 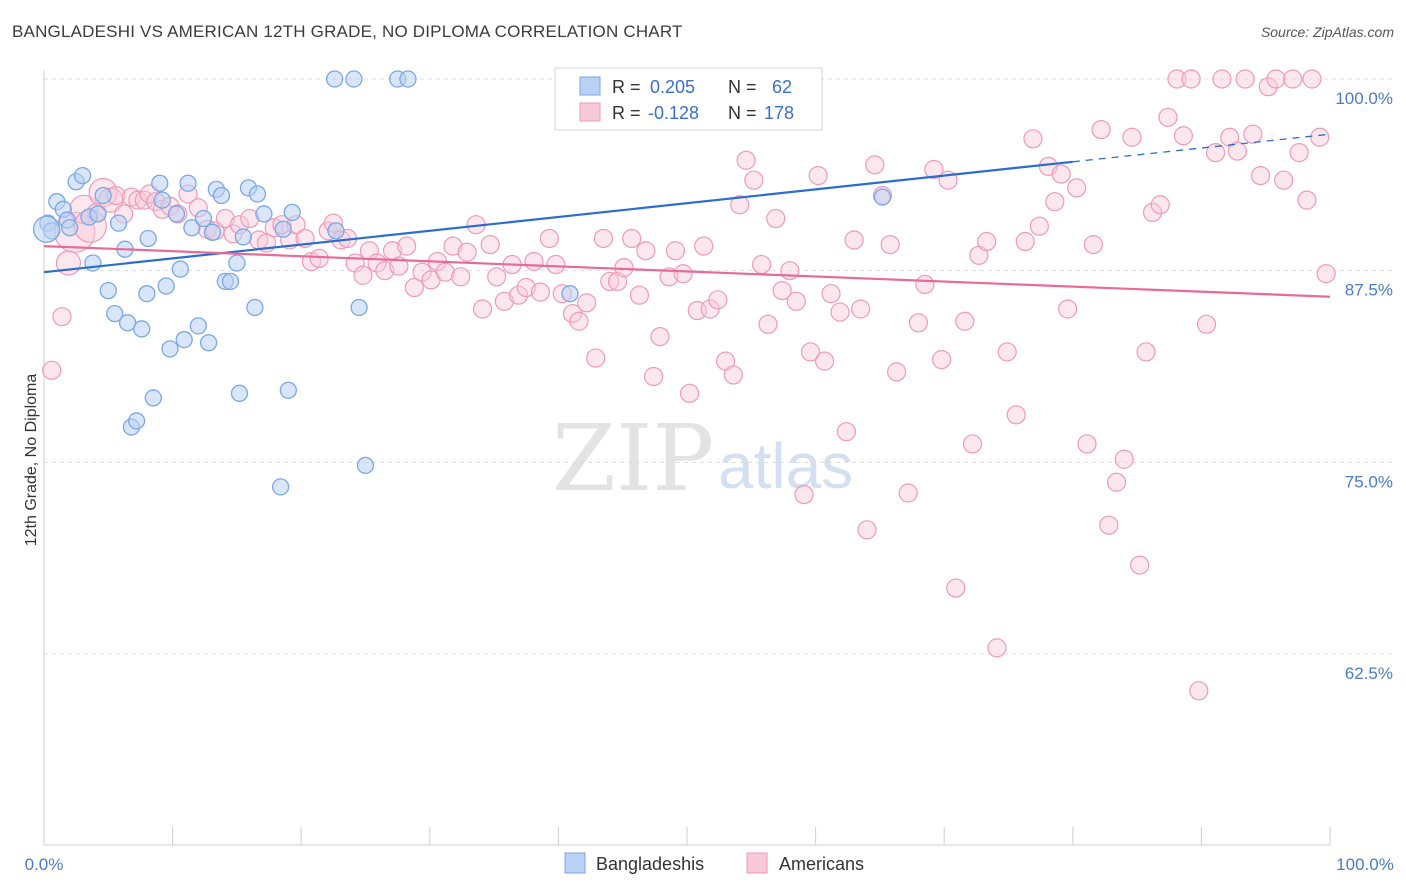 What do you see at coordinates (626, 87) in the screenshot?
I see `legend-r-label-blue: R =` at bounding box center [626, 87].